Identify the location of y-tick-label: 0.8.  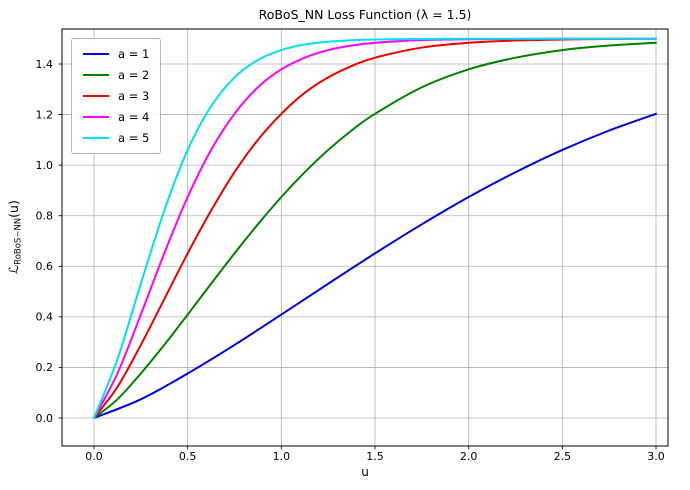
(45, 216).